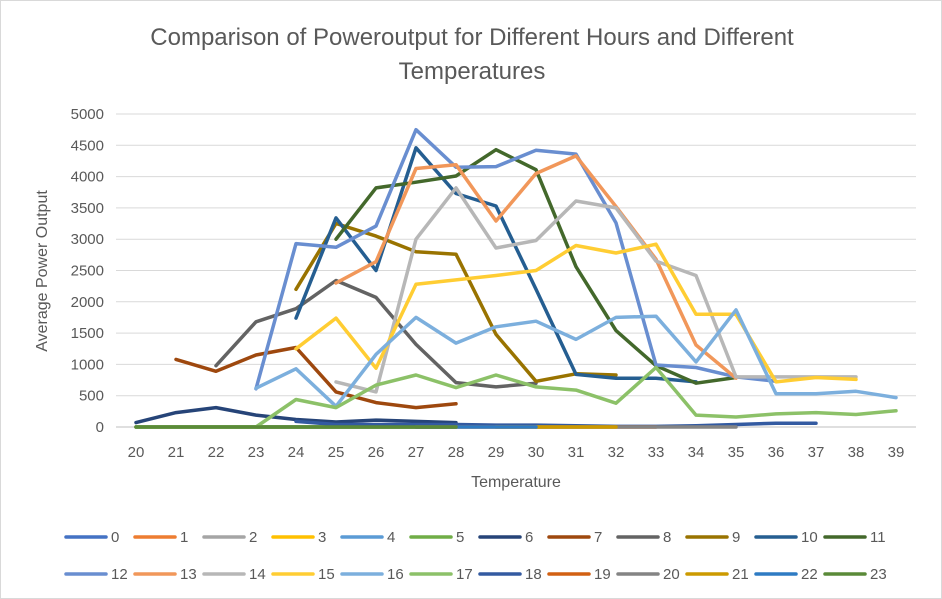 The image size is (942, 599). Describe the element at coordinates (298, 537) in the screenshot. I see `legend-item-3: 3` at that location.